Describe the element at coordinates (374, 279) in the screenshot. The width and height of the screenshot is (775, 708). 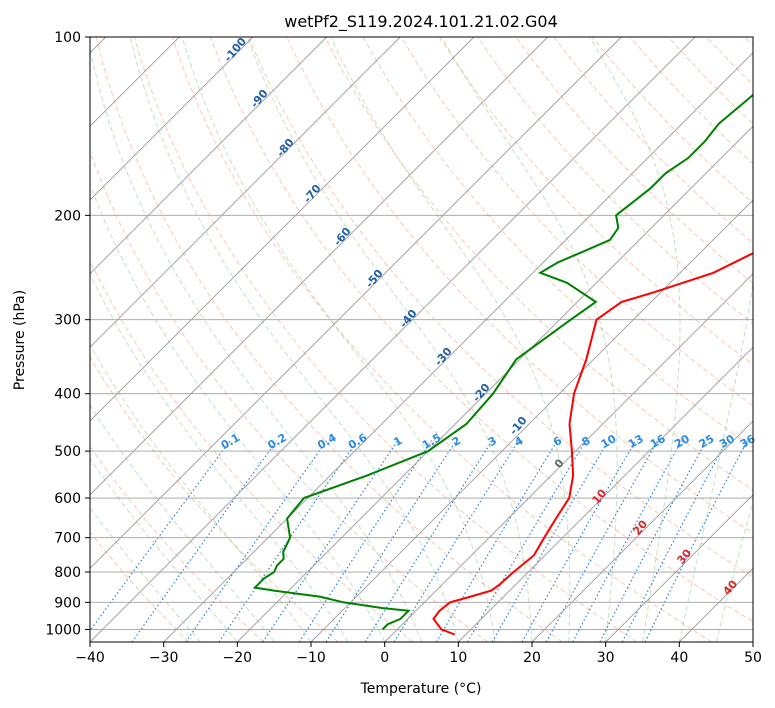
I see `dry-adiabat-label: -50` at that location.